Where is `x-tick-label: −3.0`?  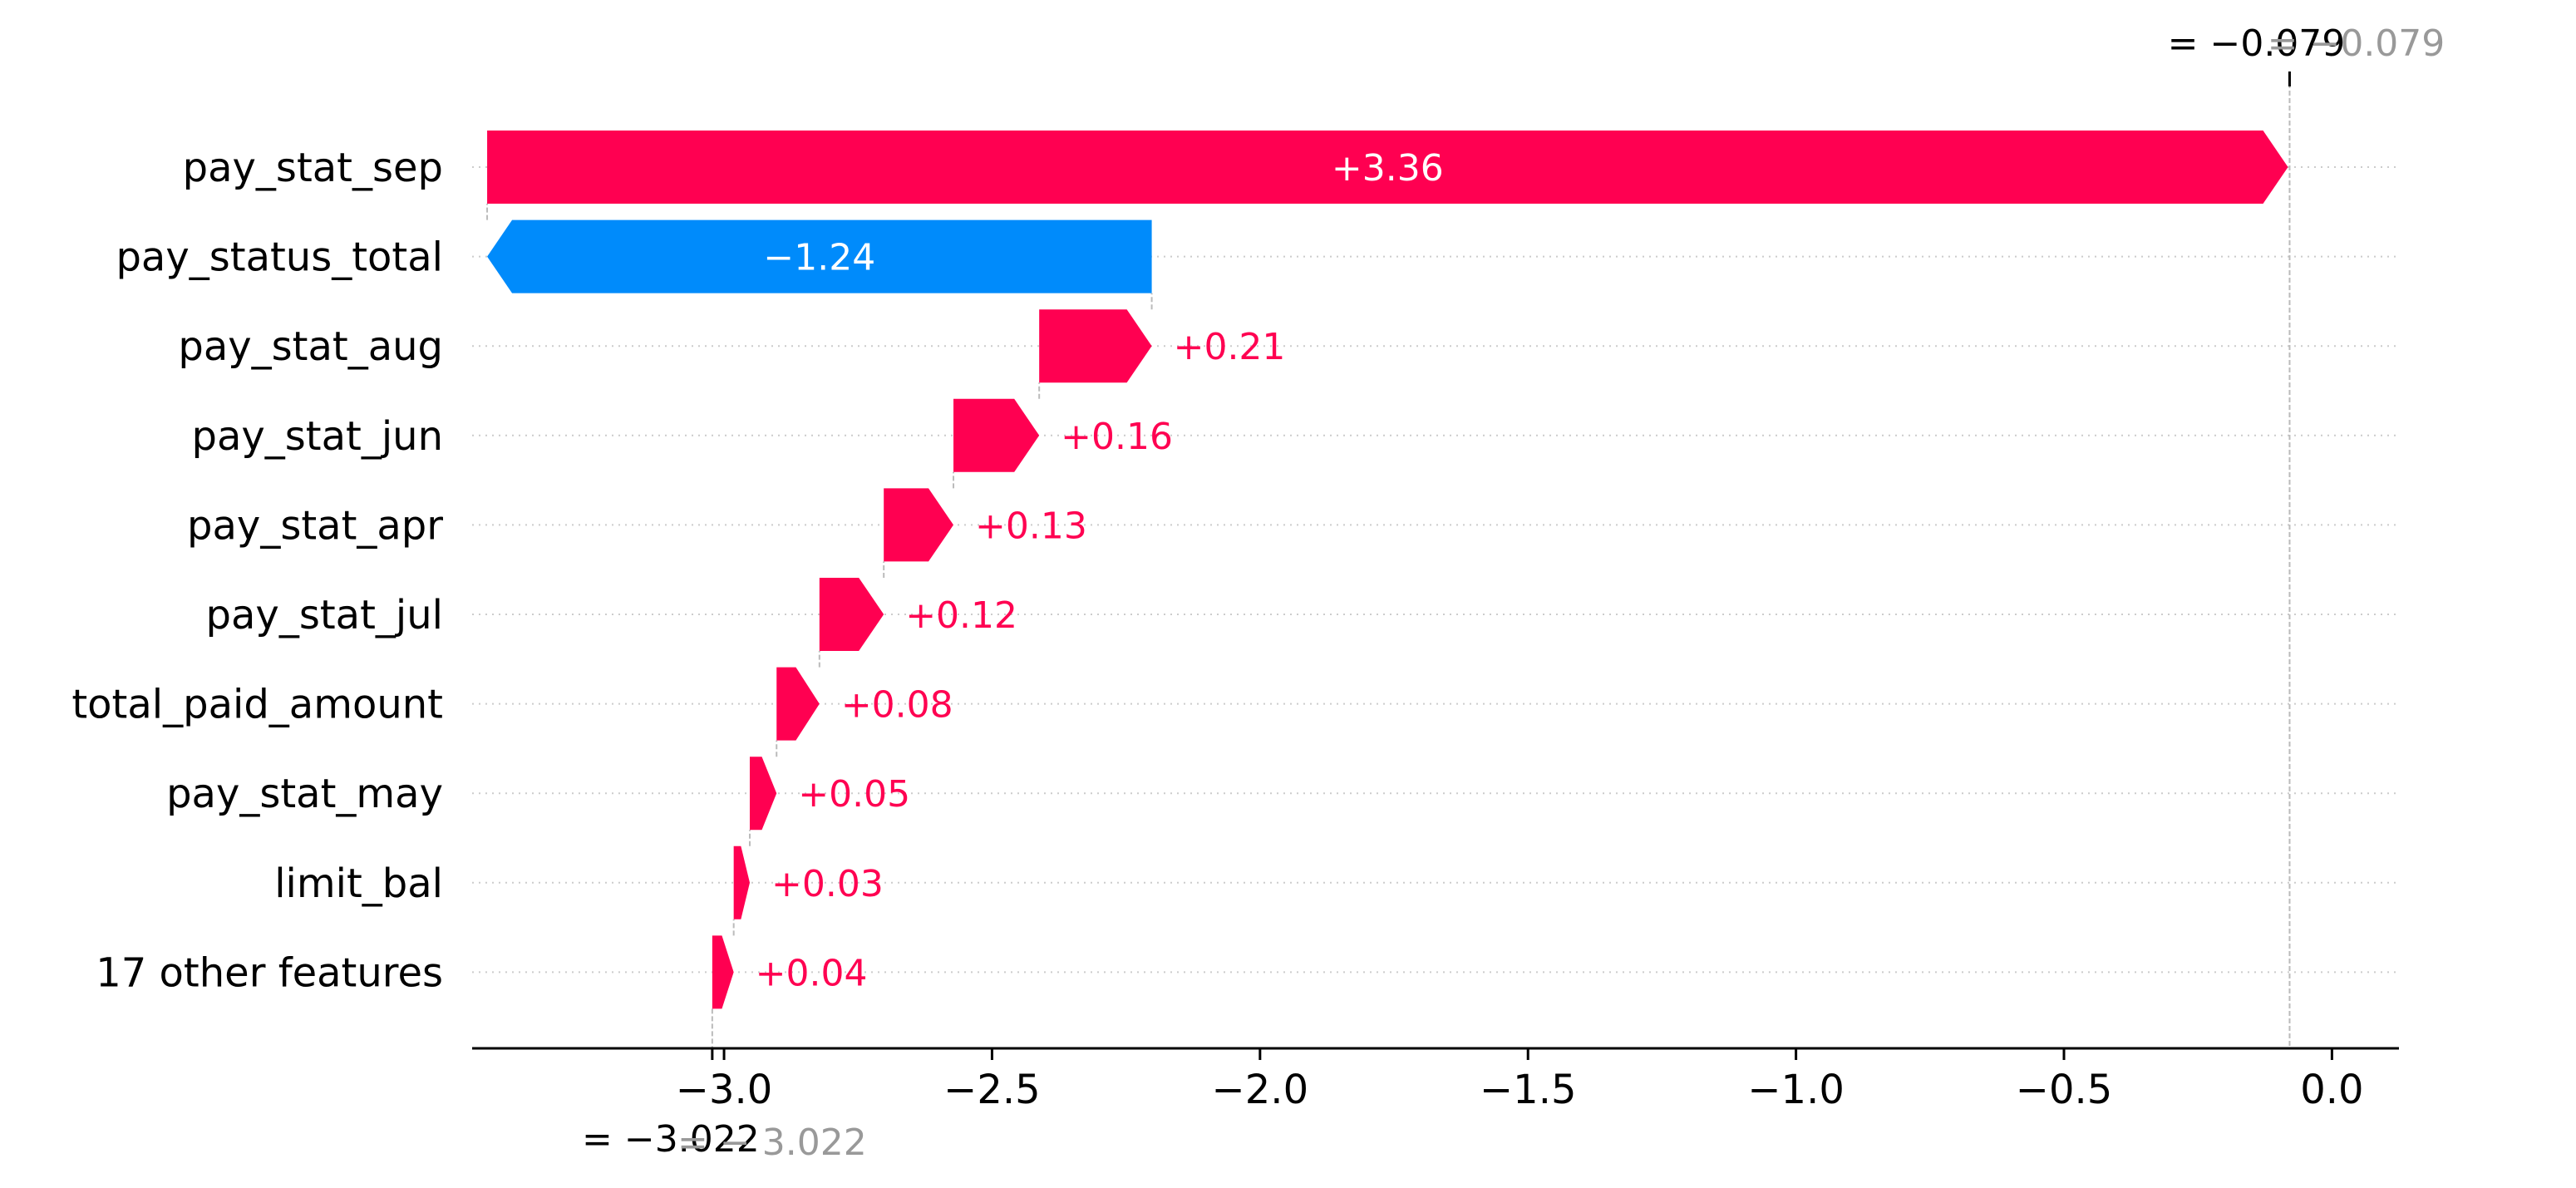
x-tick-label: −3.0 is located at coordinates (724, 1090).